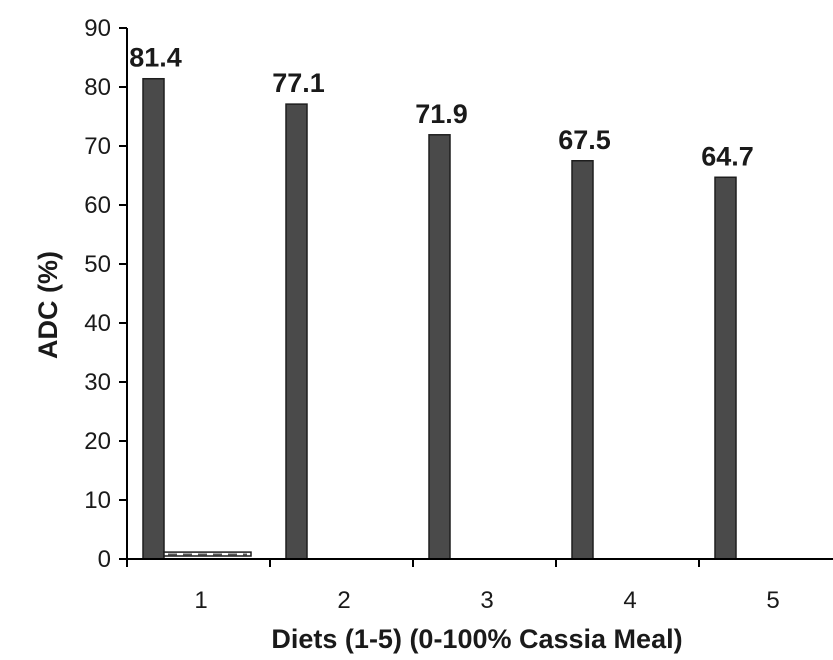 The height and width of the screenshot is (660, 833). I want to click on y-tick-label: 50, so click(97, 264).